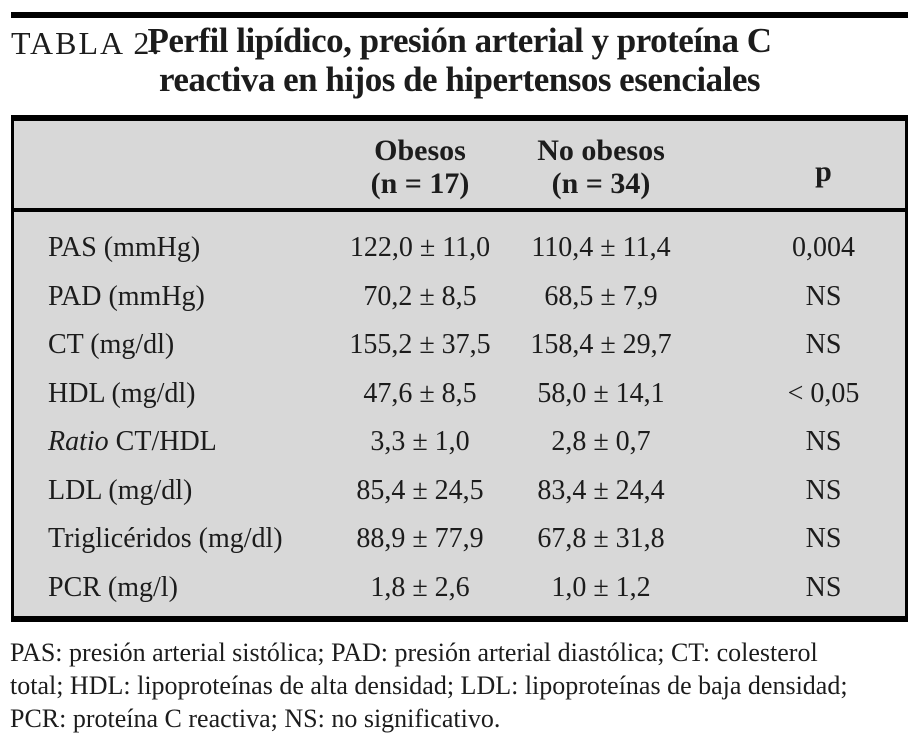 The width and height of the screenshot is (915, 740). I want to click on row-label-cell: CT (mg/dl), so click(169, 345).